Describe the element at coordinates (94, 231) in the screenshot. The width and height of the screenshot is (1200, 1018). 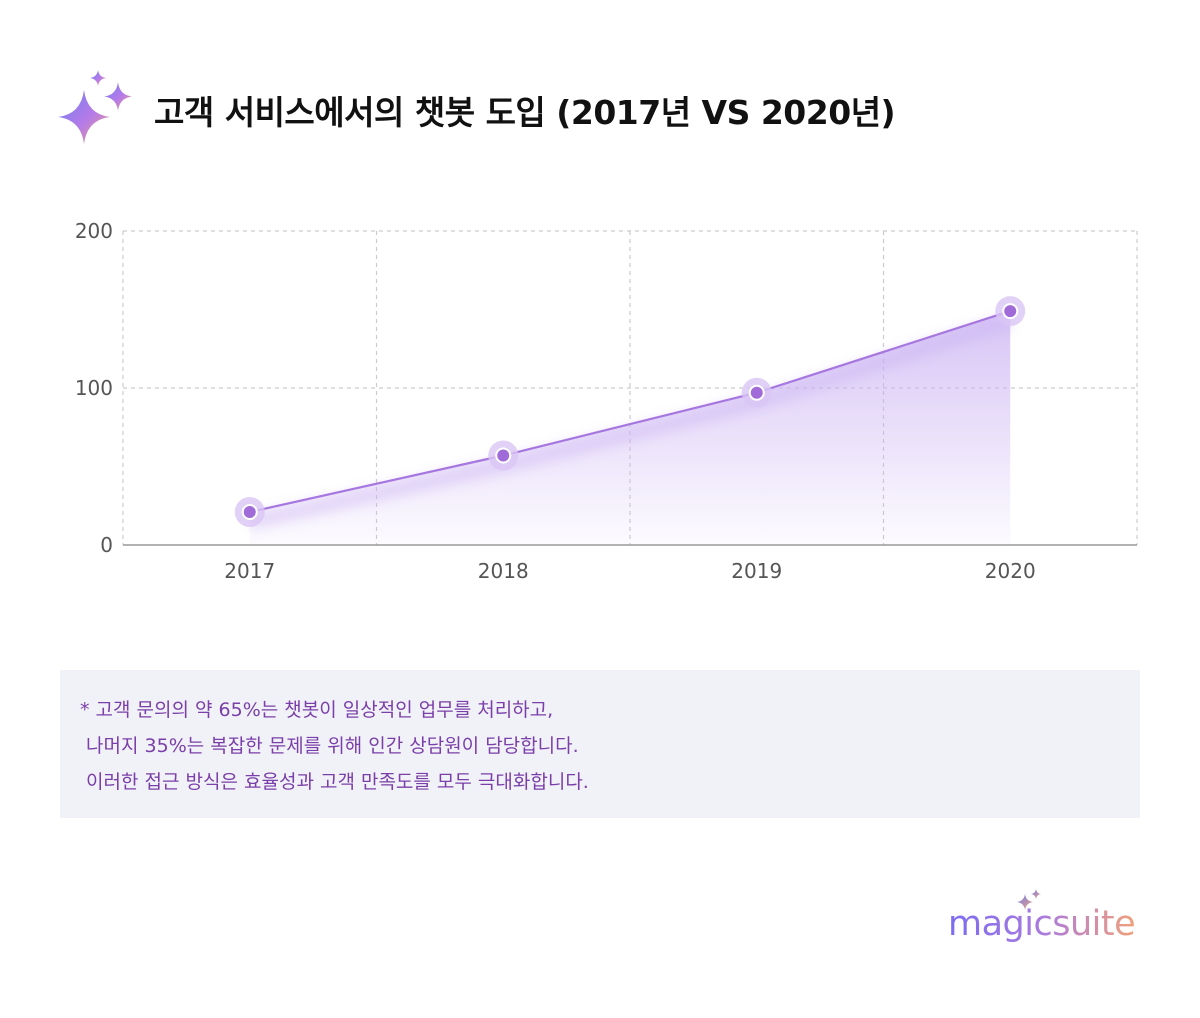
I see `y-tick-label: 200` at that location.